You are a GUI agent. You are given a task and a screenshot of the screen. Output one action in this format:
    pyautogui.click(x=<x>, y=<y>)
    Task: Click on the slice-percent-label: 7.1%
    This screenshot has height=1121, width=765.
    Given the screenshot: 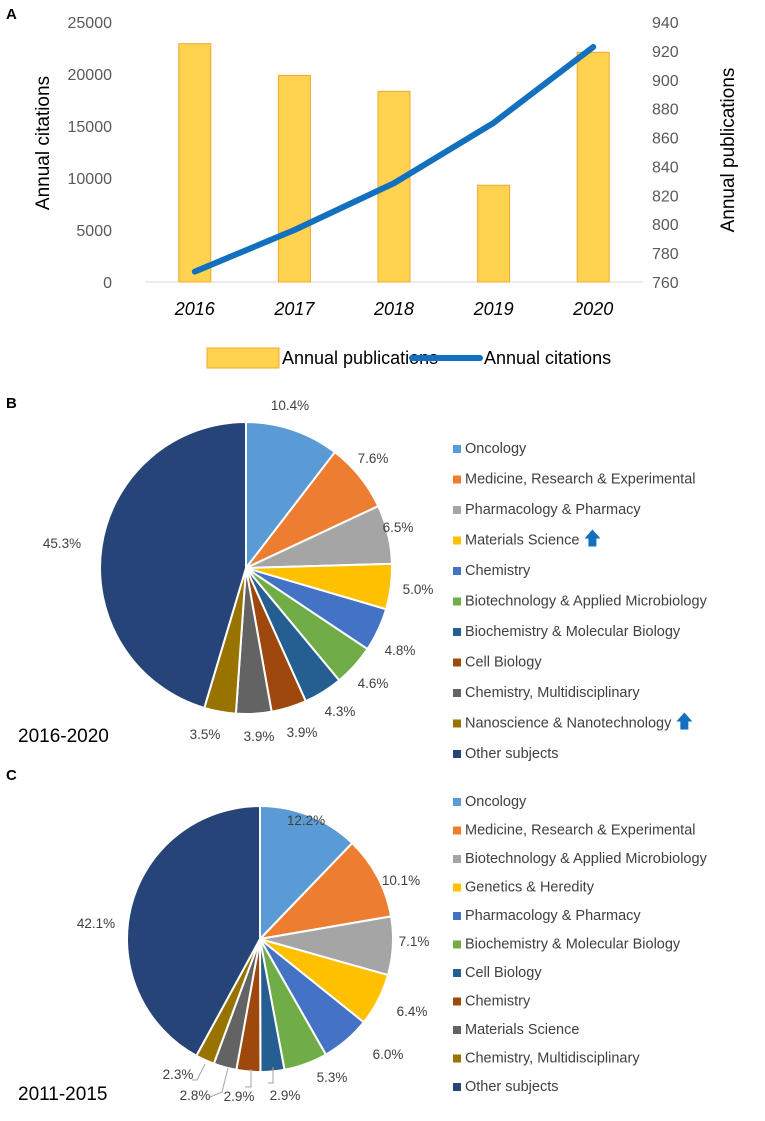 What is the action you would take?
    pyautogui.click(x=414, y=941)
    